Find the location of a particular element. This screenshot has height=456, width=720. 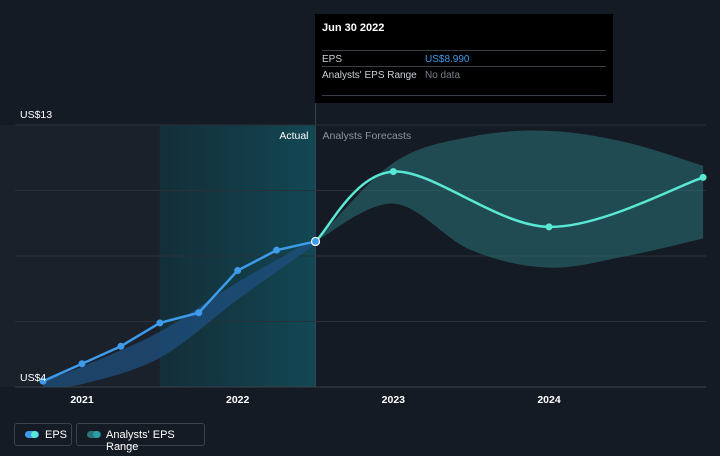

legend-range-label: Analysts' EPS Range is located at coordinates (140, 441).